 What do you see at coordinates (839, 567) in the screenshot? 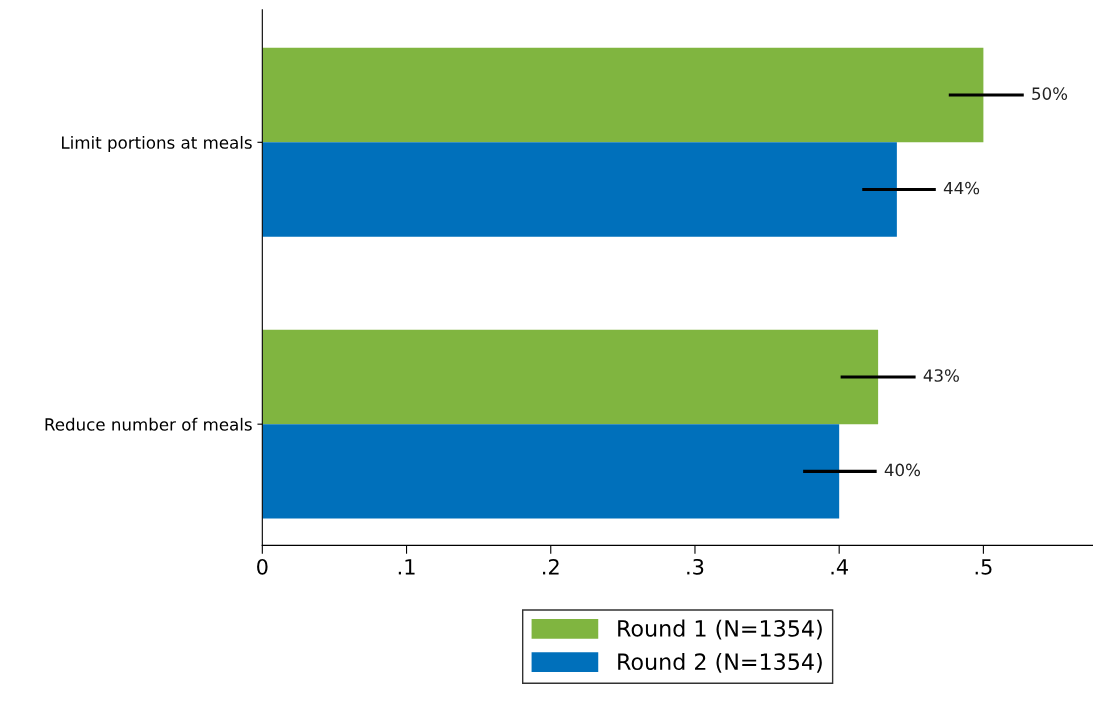
I see `x-tick-label: .4` at bounding box center [839, 567].